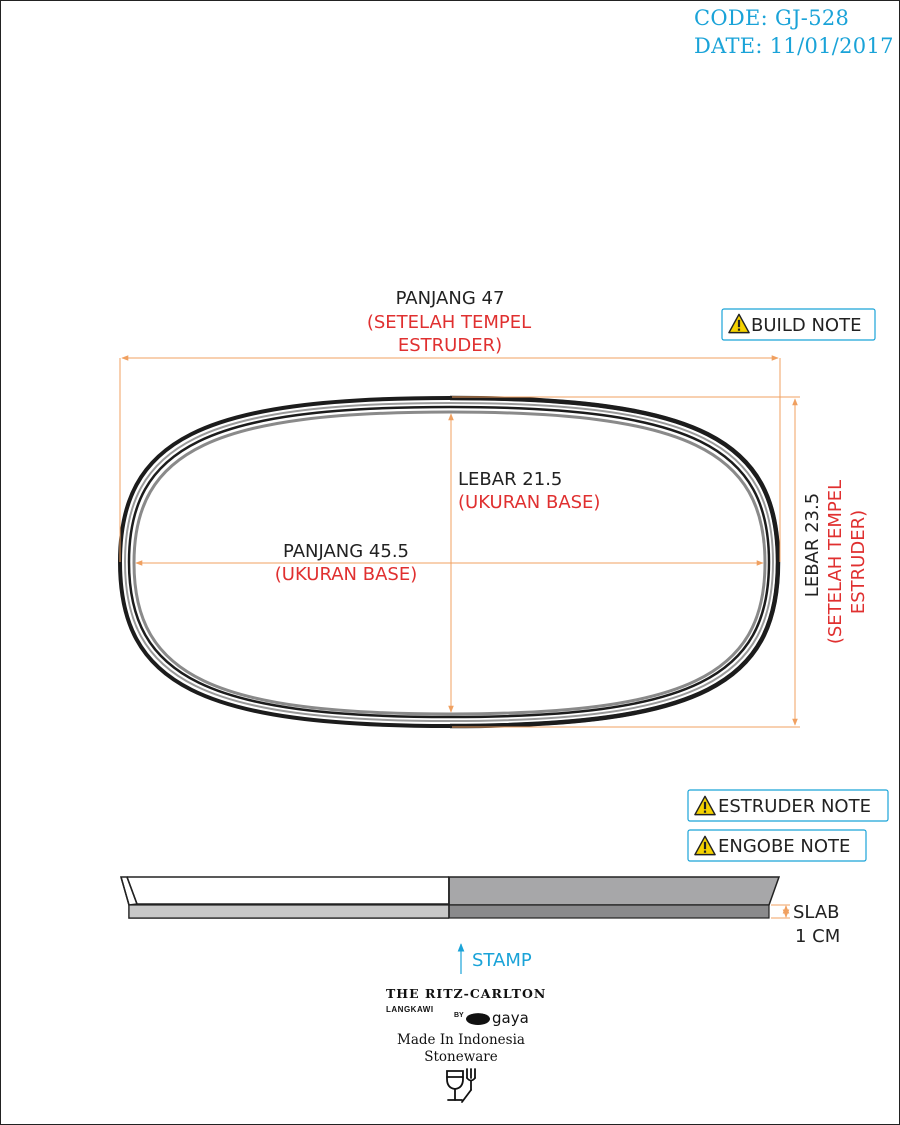  What do you see at coordinates (614, 891) in the screenshot?
I see `side-wall-right` at bounding box center [614, 891].